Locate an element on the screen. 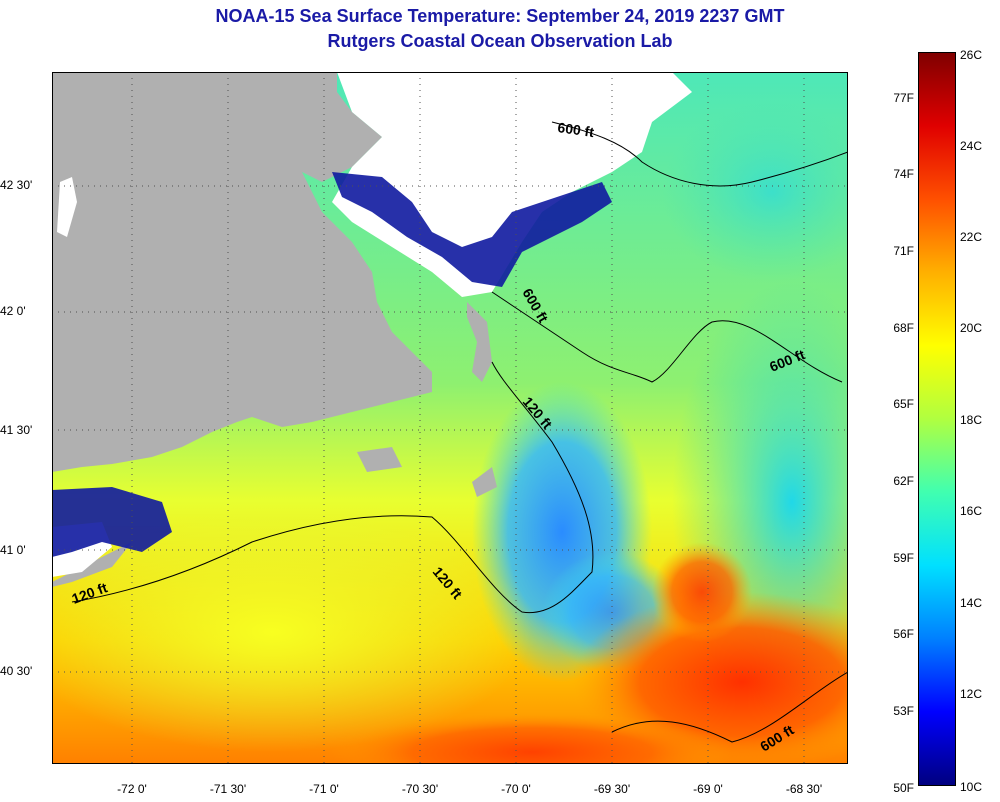  colorbar-c-18: 18C is located at coordinates (971, 420).